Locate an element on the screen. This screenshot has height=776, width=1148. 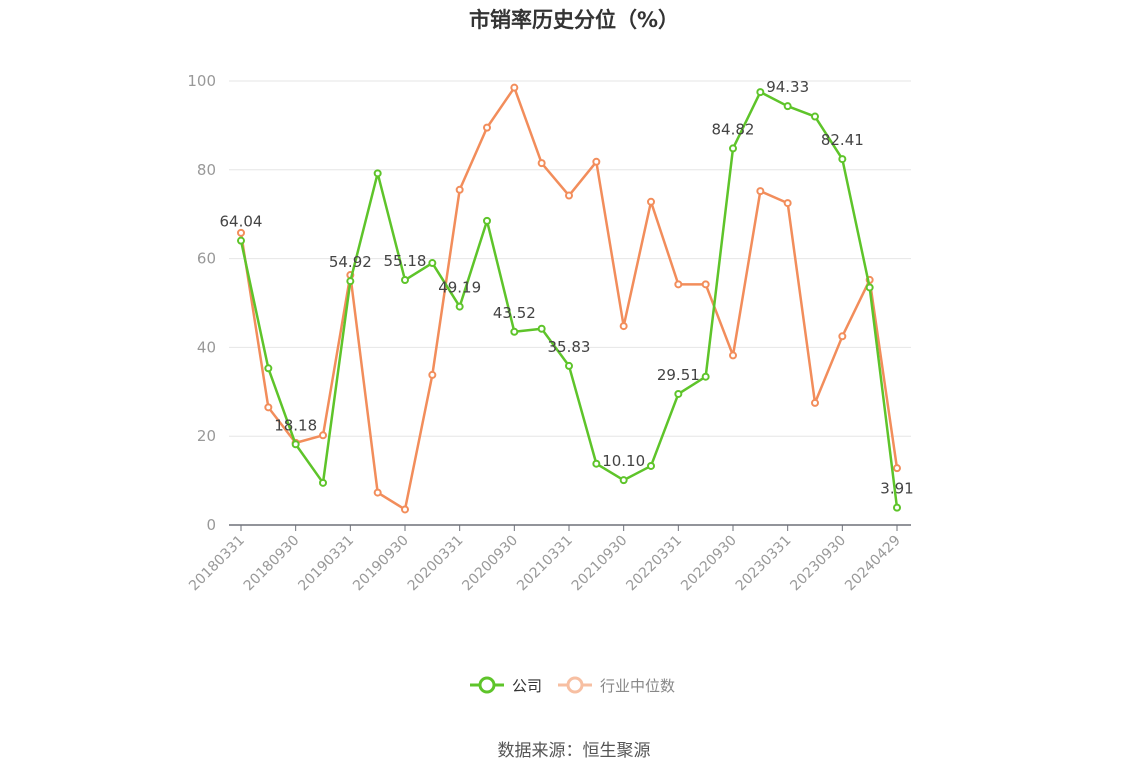
data-label: 18.18 is located at coordinates (295, 425).